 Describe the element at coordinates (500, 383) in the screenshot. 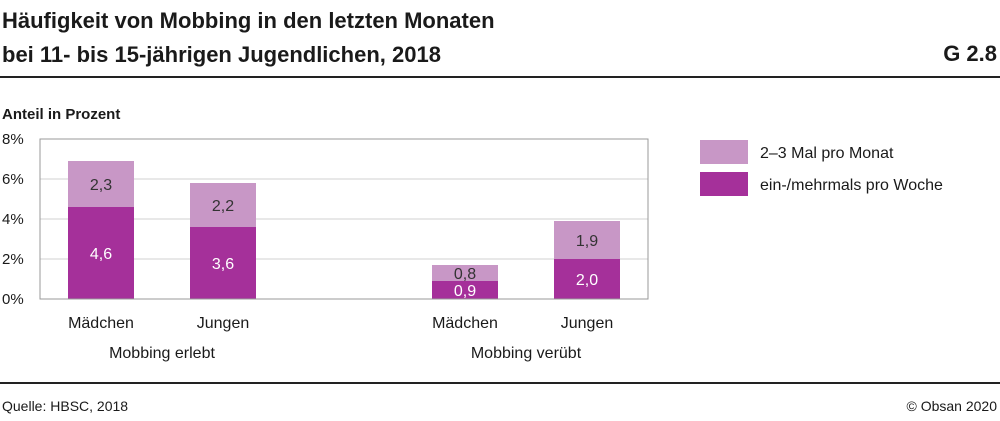

I see `footer-divider` at that location.